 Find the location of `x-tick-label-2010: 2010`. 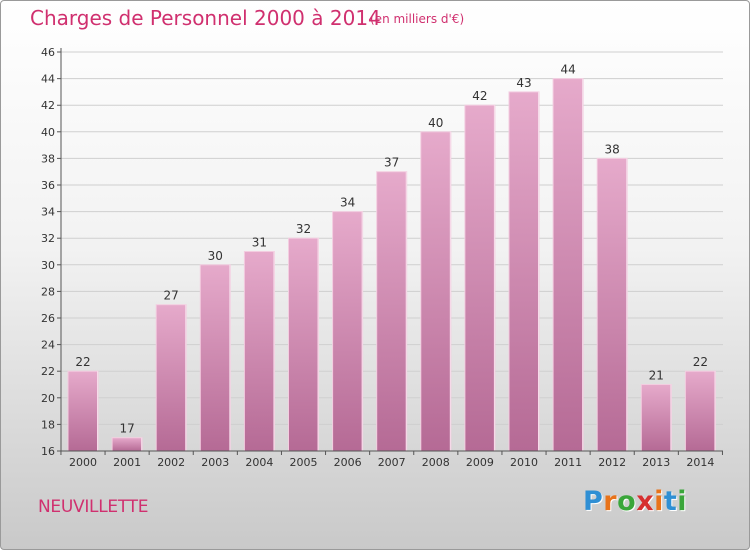

x-tick-label-2010: 2010 is located at coordinates (524, 462).